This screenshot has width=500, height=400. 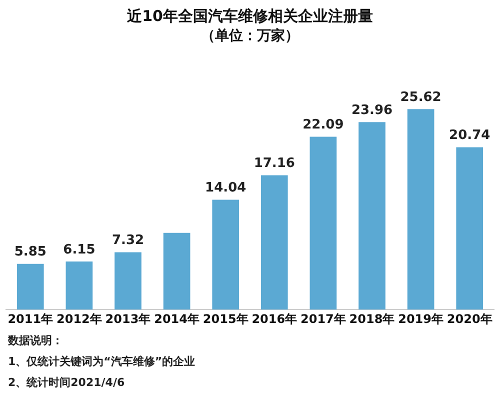 I want to click on data-label: 14.04, so click(x=225, y=188).